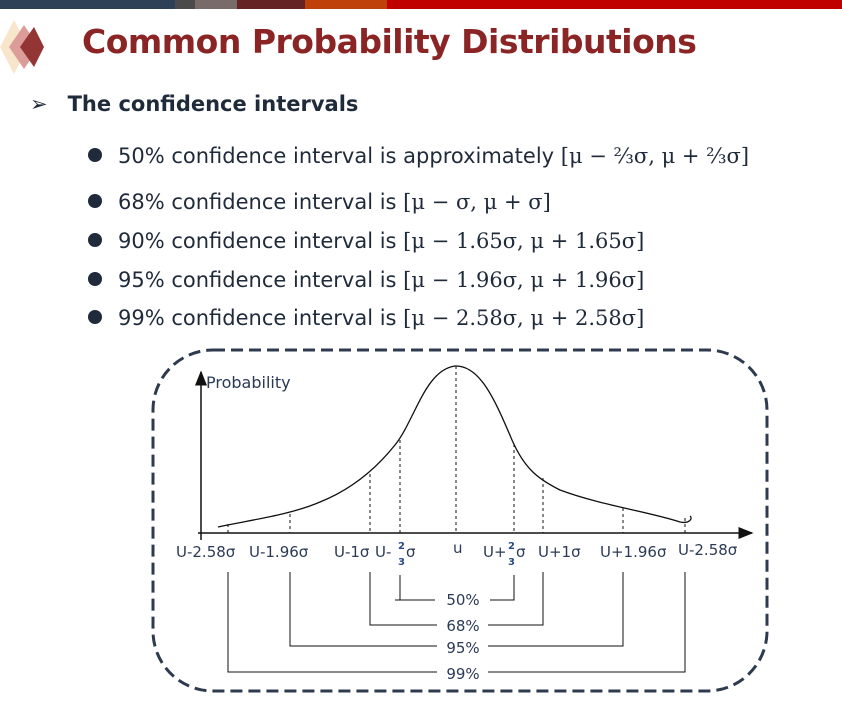 This screenshot has height=701, width=842. I want to click on title-diamonds-icon, so click(22, 47).